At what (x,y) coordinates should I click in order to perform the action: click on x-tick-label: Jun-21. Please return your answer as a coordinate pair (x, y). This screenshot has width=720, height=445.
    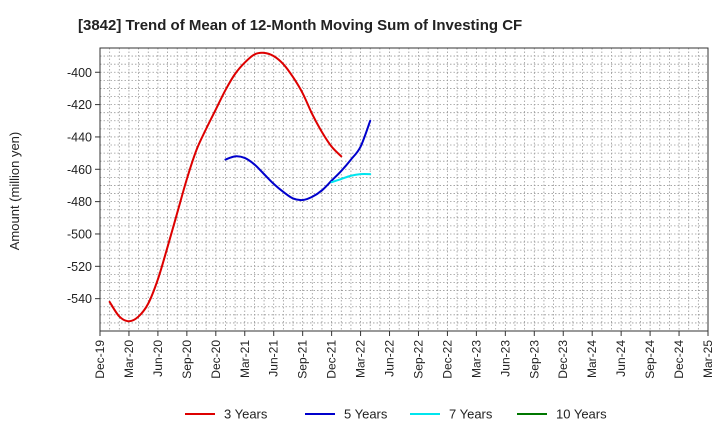
    Looking at the image, I should click on (274, 358).